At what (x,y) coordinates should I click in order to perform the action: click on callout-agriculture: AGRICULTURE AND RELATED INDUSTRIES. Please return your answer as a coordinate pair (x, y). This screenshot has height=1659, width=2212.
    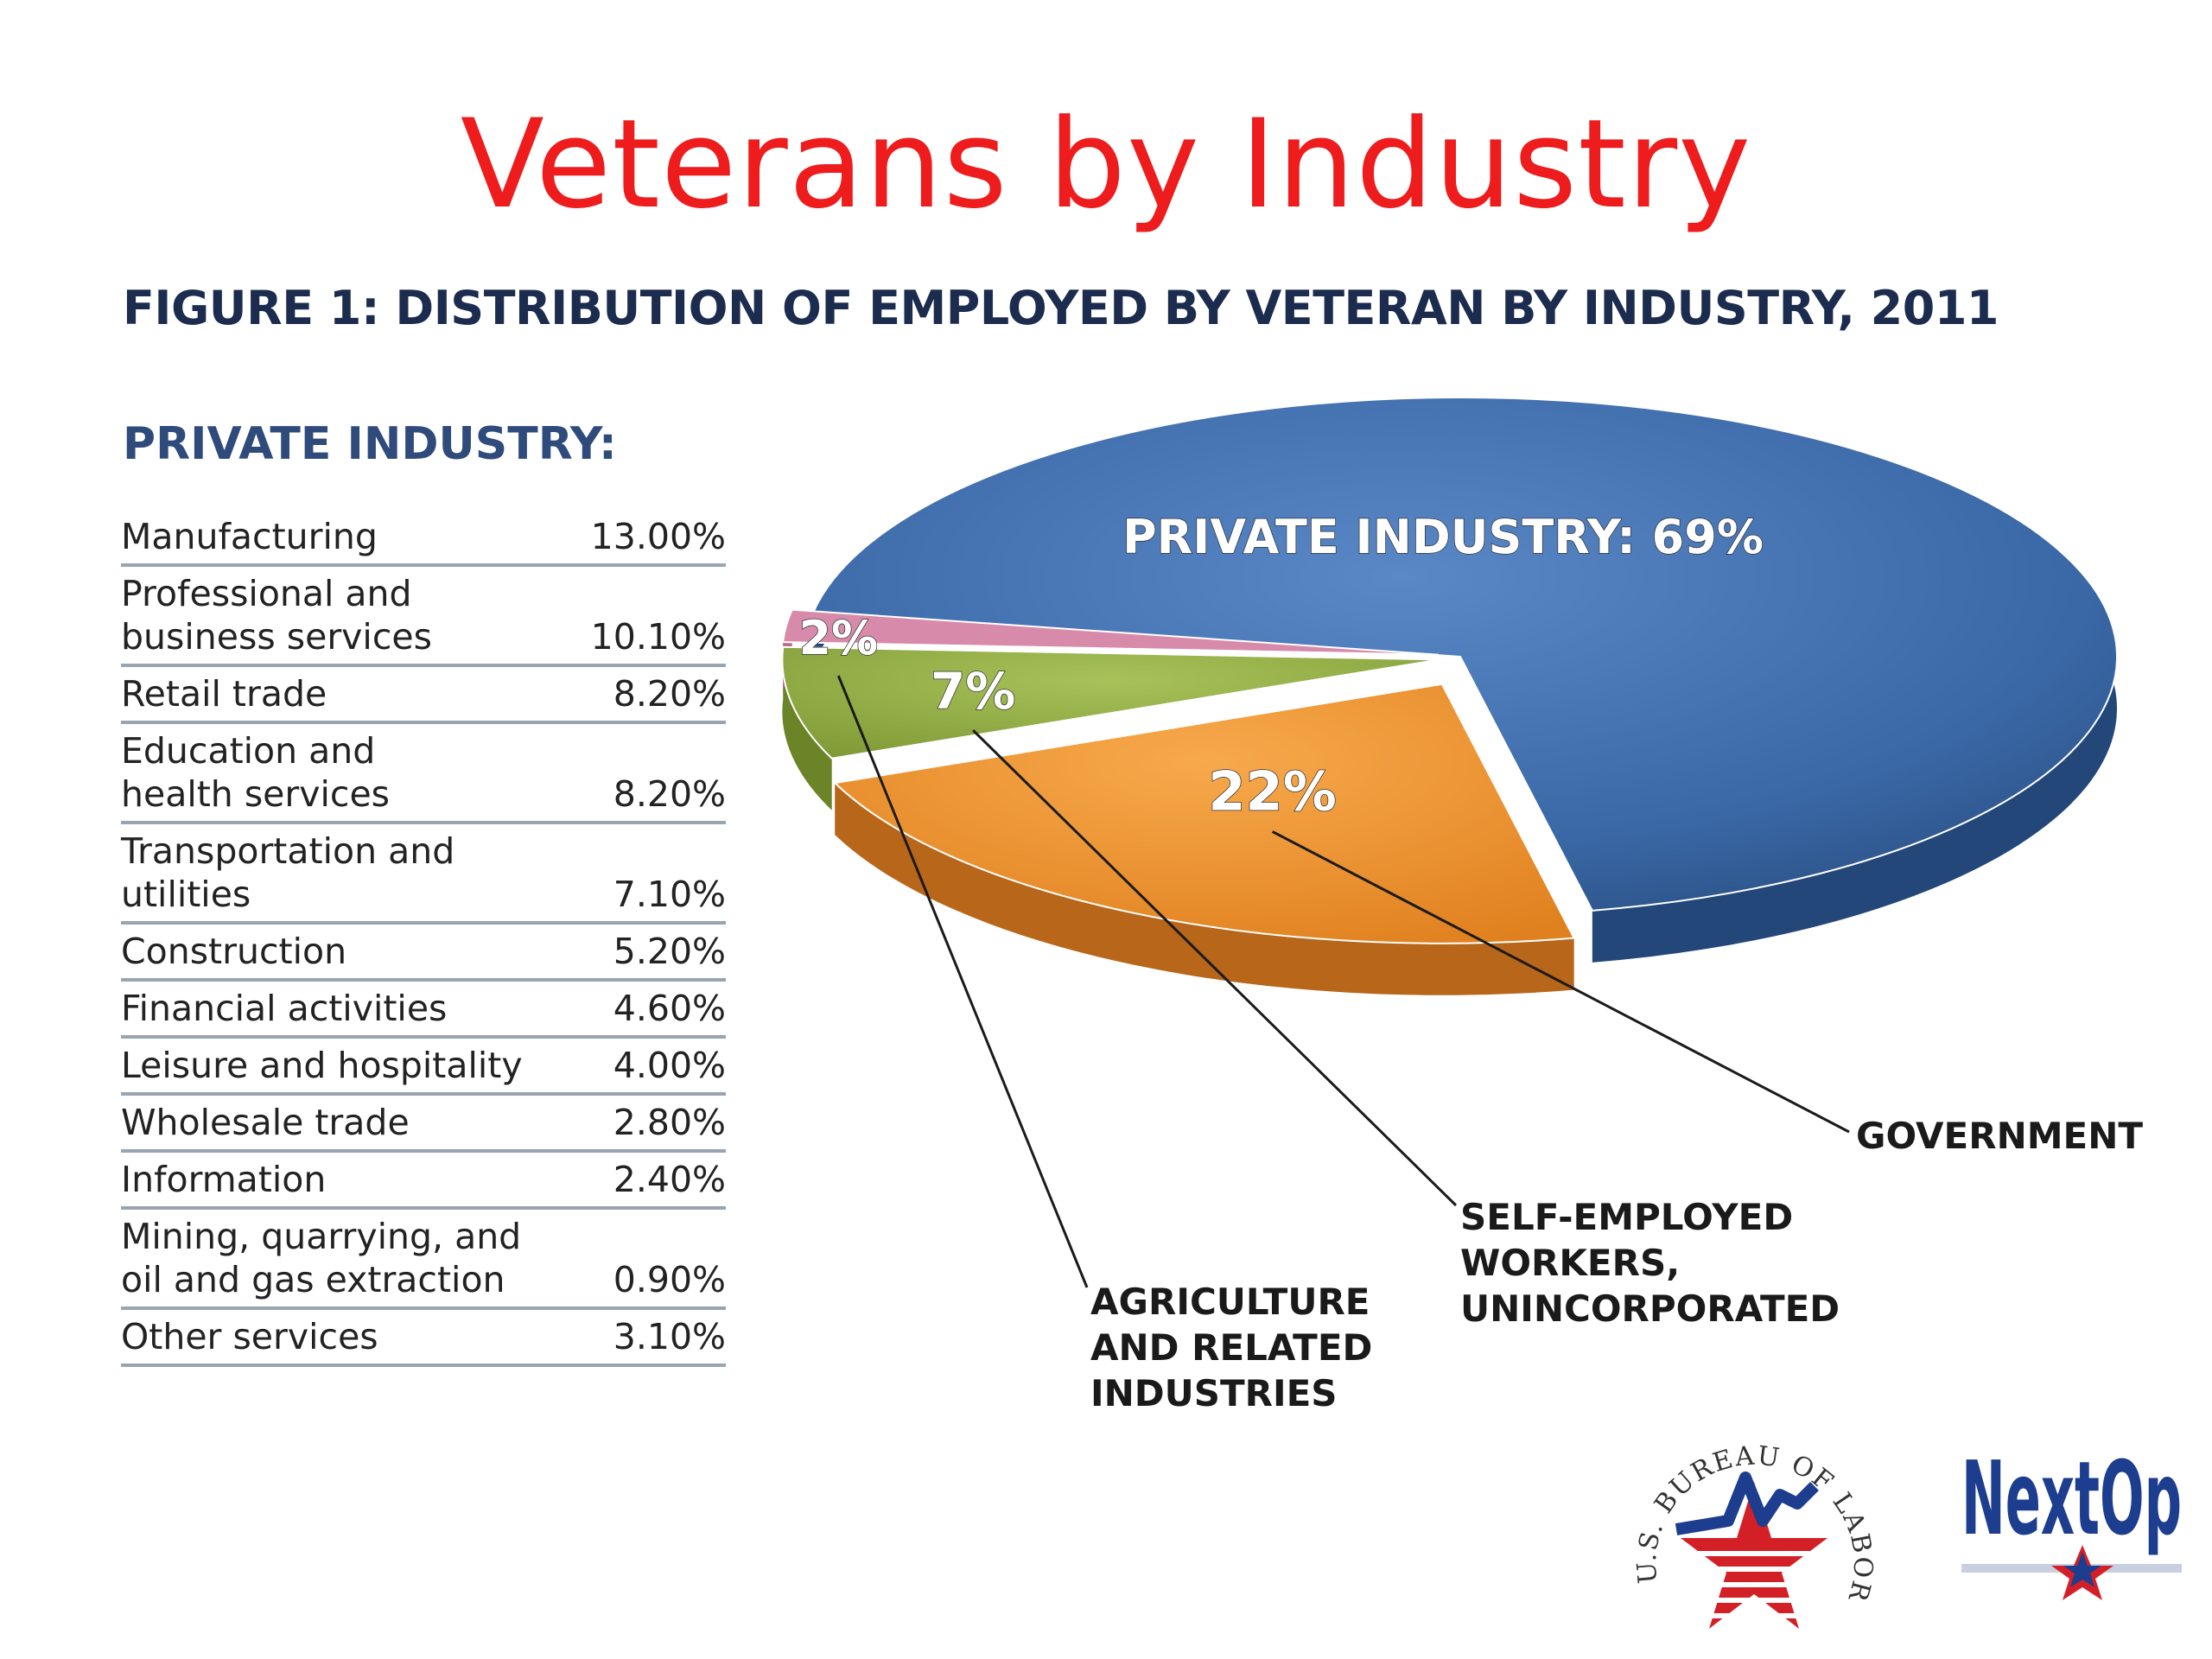
    Looking at the image, I should click on (1231, 1344).